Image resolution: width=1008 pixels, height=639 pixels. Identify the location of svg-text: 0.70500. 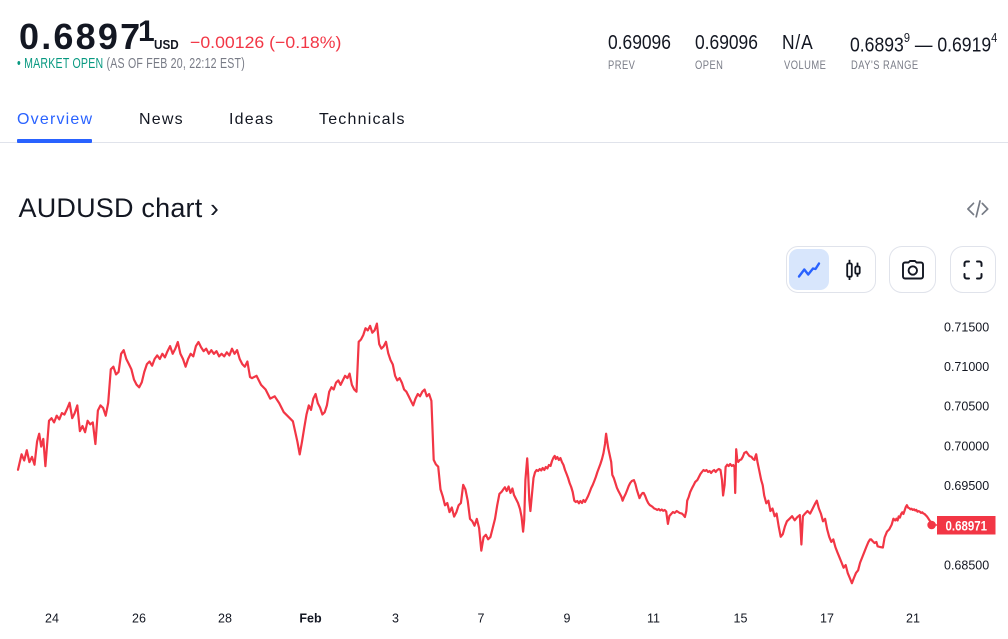
(966, 407).